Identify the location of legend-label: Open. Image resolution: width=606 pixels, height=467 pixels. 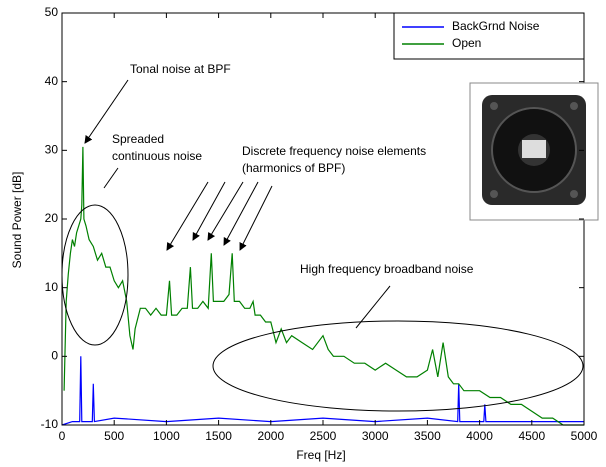
(466, 43).